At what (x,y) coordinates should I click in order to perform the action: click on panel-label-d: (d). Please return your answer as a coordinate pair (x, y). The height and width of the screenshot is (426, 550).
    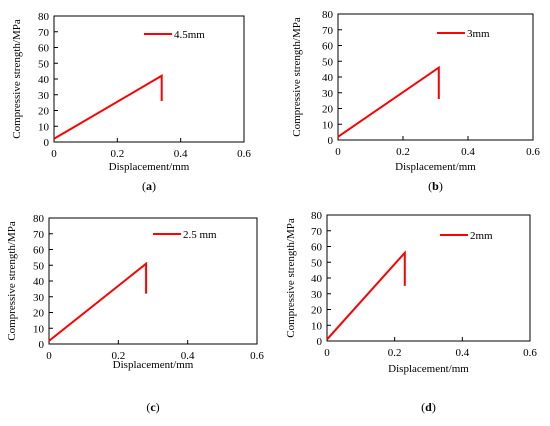
    Looking at the image, I should click on (428, 407).